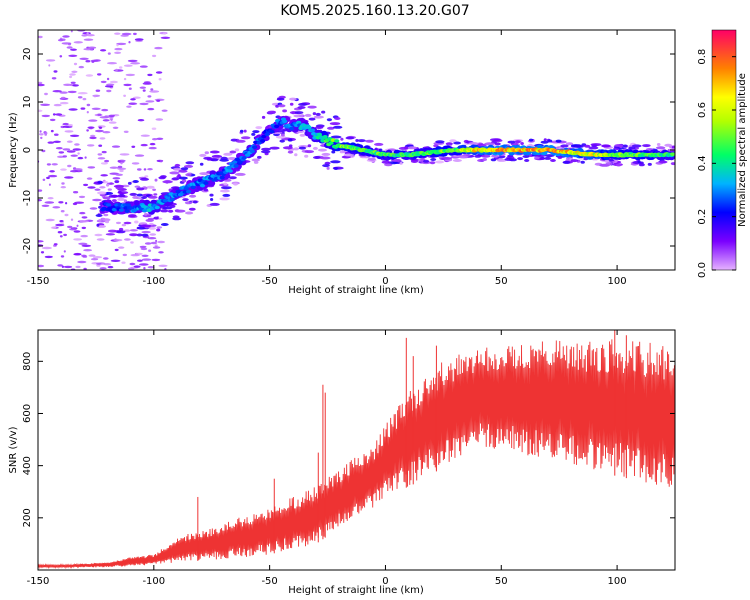  What do you see at coordinates (27, 102) in the screenshot?
I see `y-tick-label: 10` at bounding box center [27, 102].